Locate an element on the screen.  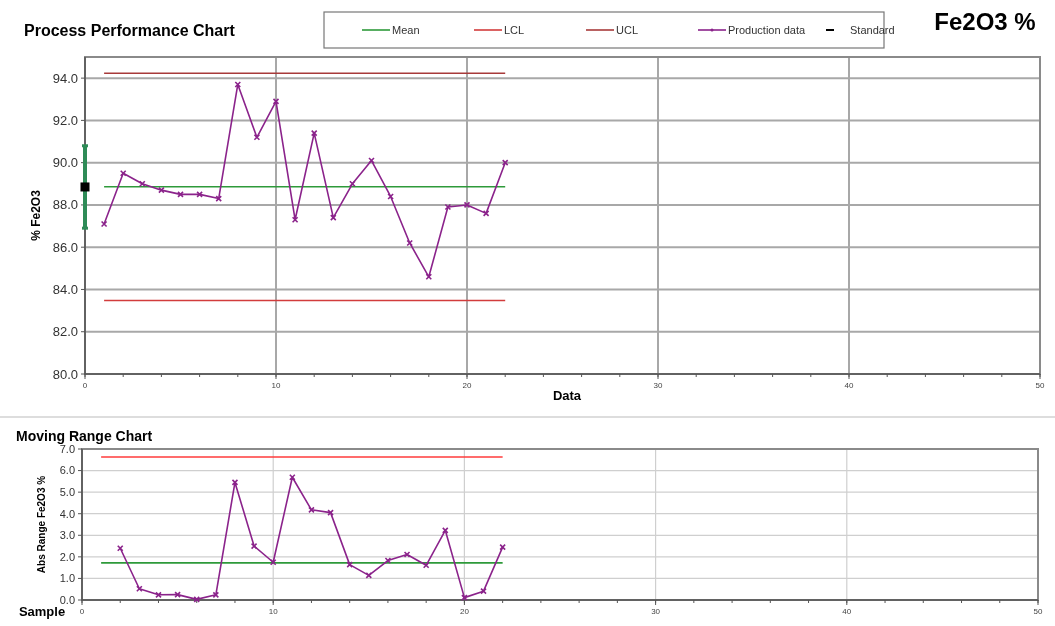
x-axis-title: Data is located at coordinates (567, 395).